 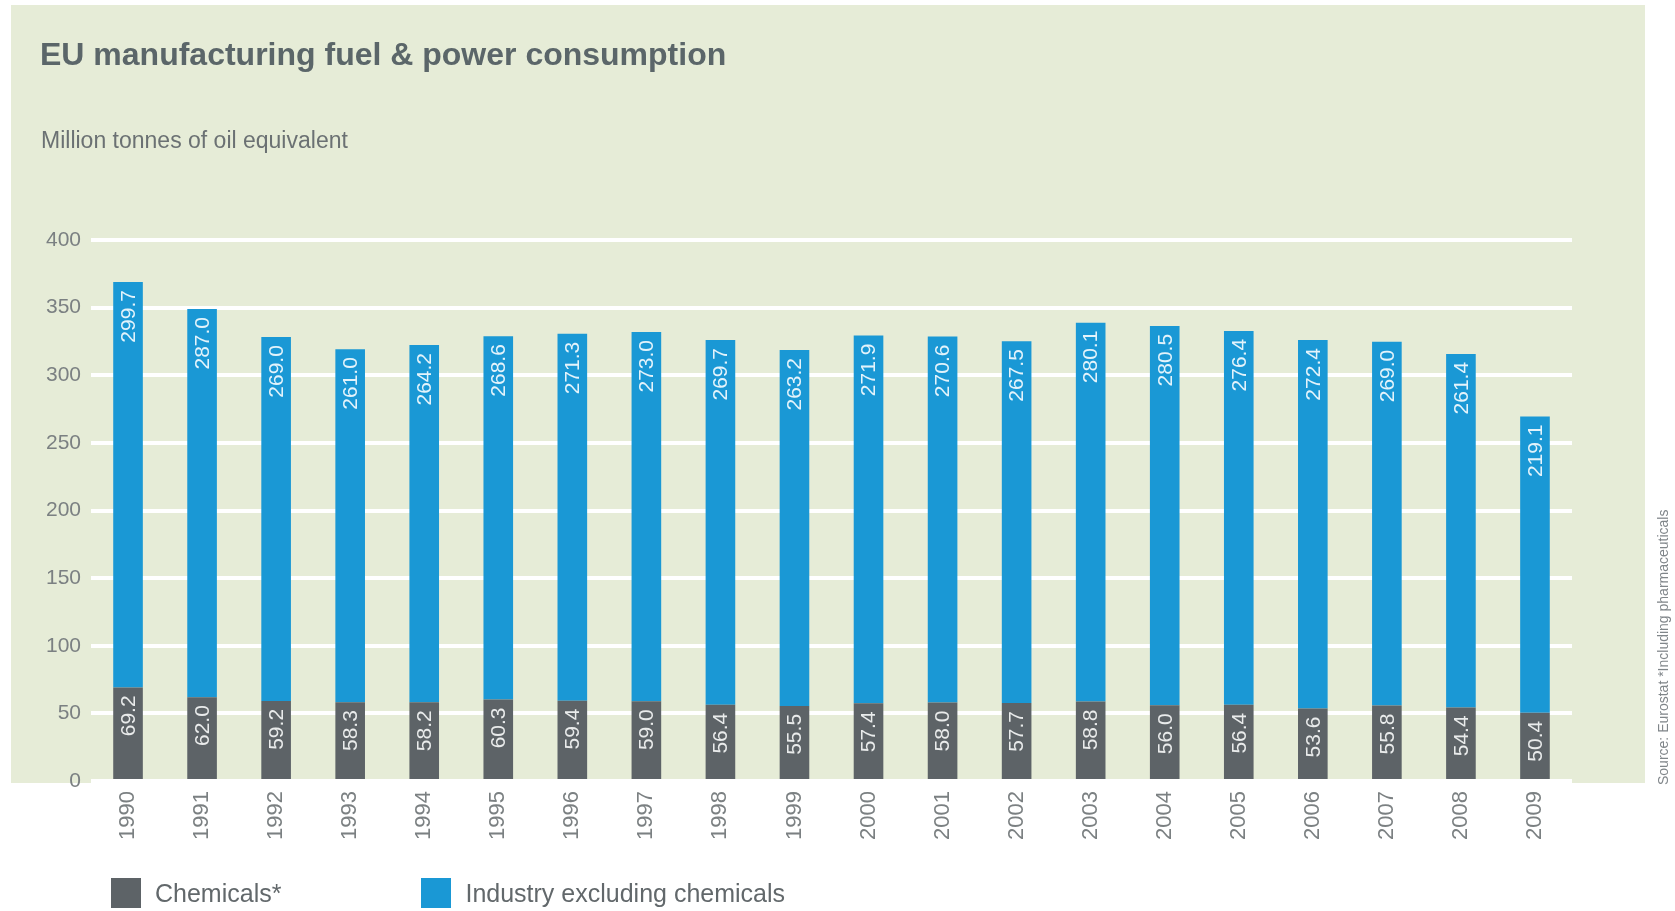 What do you see at coordinates (127, 716) in the screenshot?
I see `data-label: 69.2` at bounding box center [127, 716].